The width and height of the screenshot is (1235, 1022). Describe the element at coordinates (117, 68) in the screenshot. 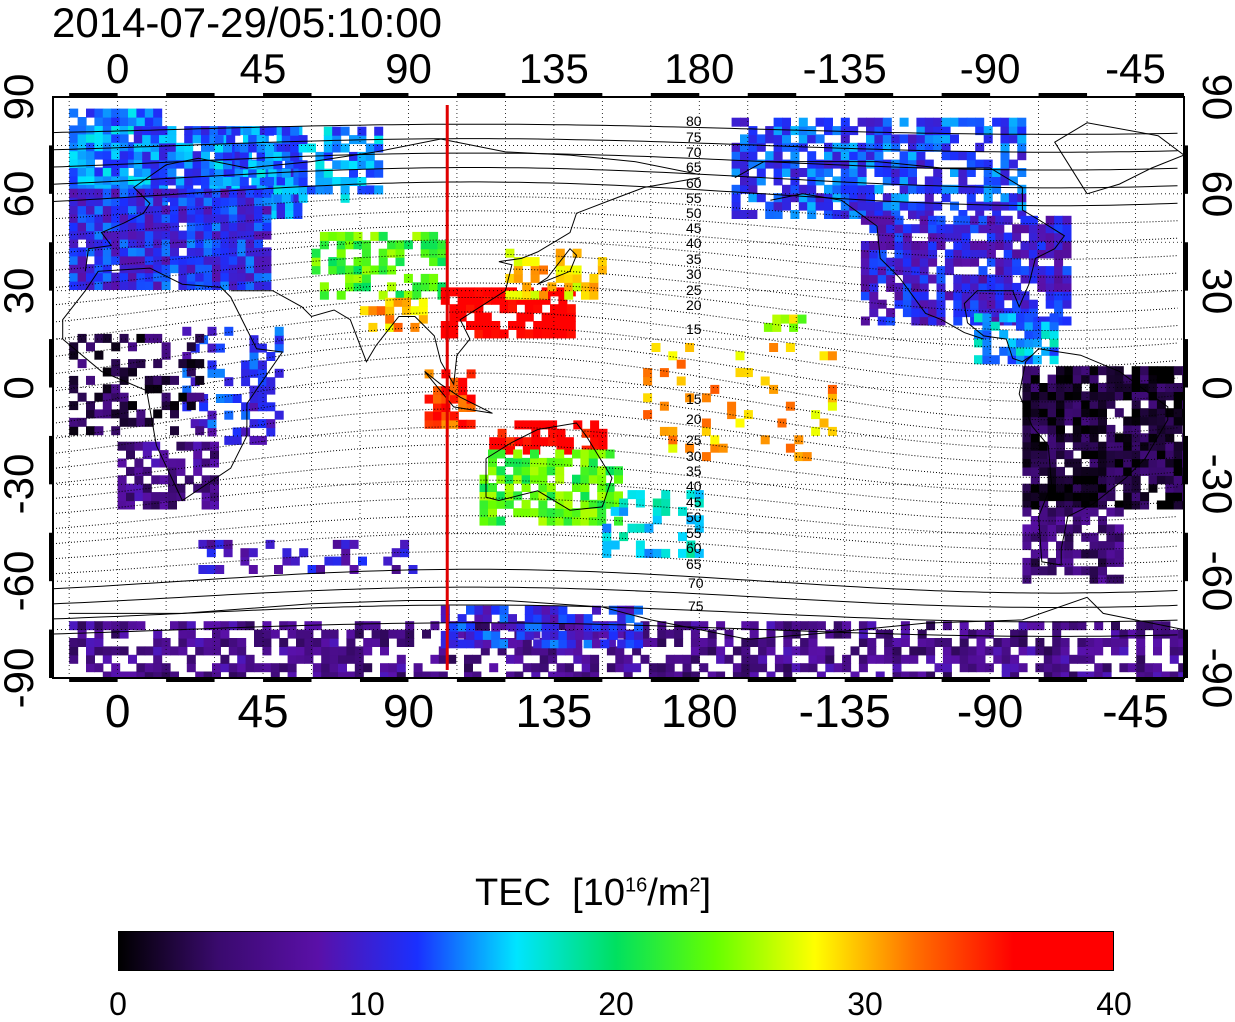

I see `top-lon-tick-label: 0` at that location.